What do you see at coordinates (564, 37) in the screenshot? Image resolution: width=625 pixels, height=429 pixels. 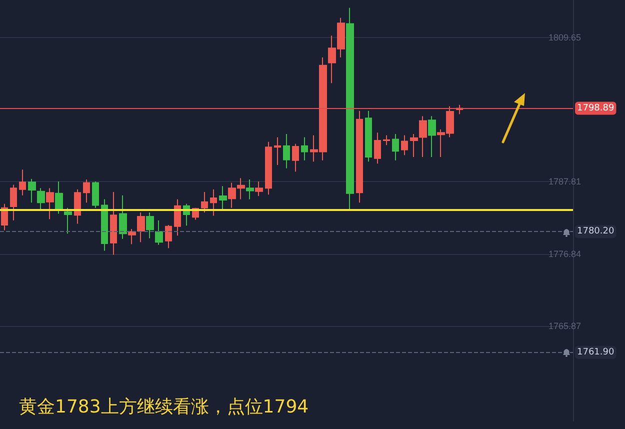 I see `y-tick-label: 1809.65` at bounding box center [564, 37].